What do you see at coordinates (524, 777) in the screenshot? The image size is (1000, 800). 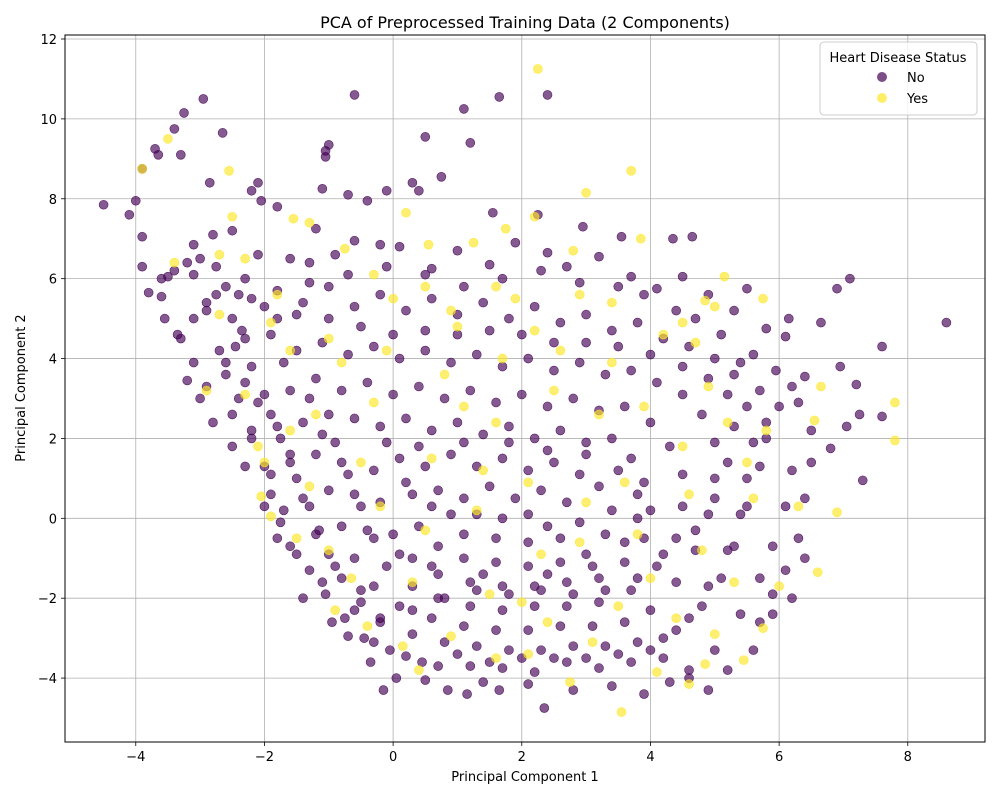 I see `x-axis-label: Principal Component 1` at bounding box center [524, 777].